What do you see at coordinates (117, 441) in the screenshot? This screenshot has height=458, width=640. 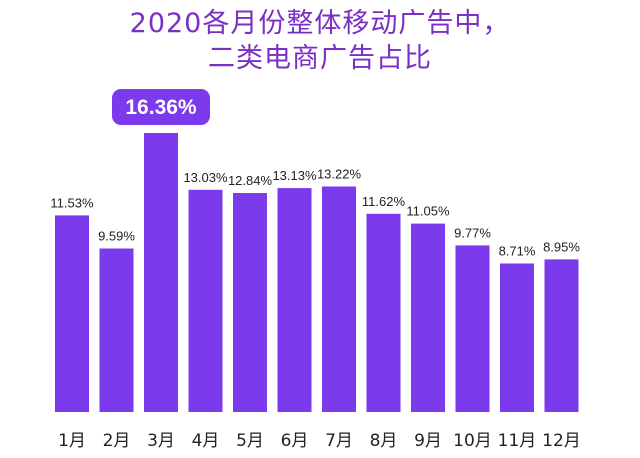 I see `x-tick-label-2: 2月` at bounding box center [117, 441].